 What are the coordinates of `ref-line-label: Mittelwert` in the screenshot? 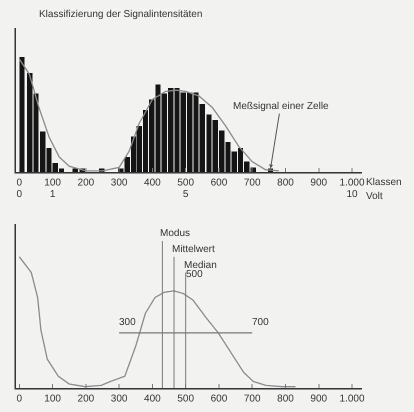 It's located at (194, 249).